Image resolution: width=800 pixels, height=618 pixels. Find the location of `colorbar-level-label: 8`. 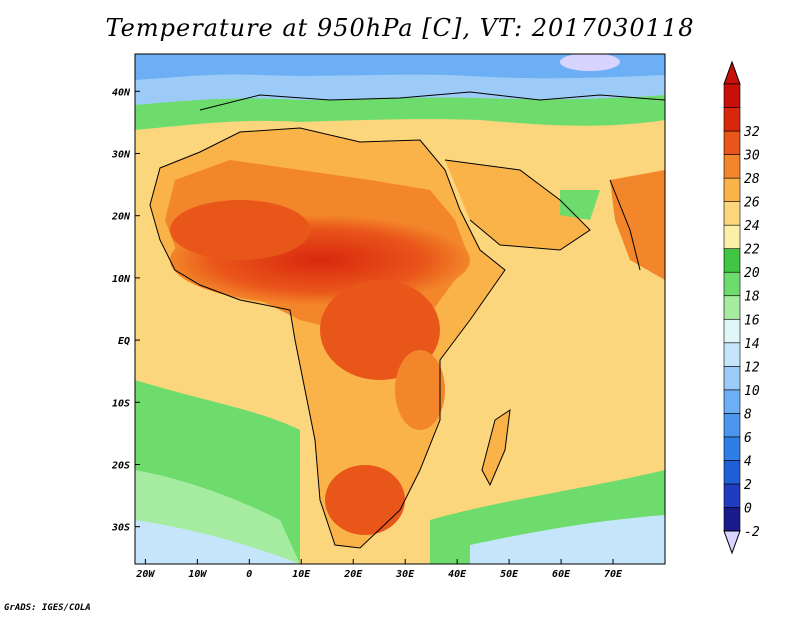

colorbar-level-label: 8 is located at coordinates (748, 414).